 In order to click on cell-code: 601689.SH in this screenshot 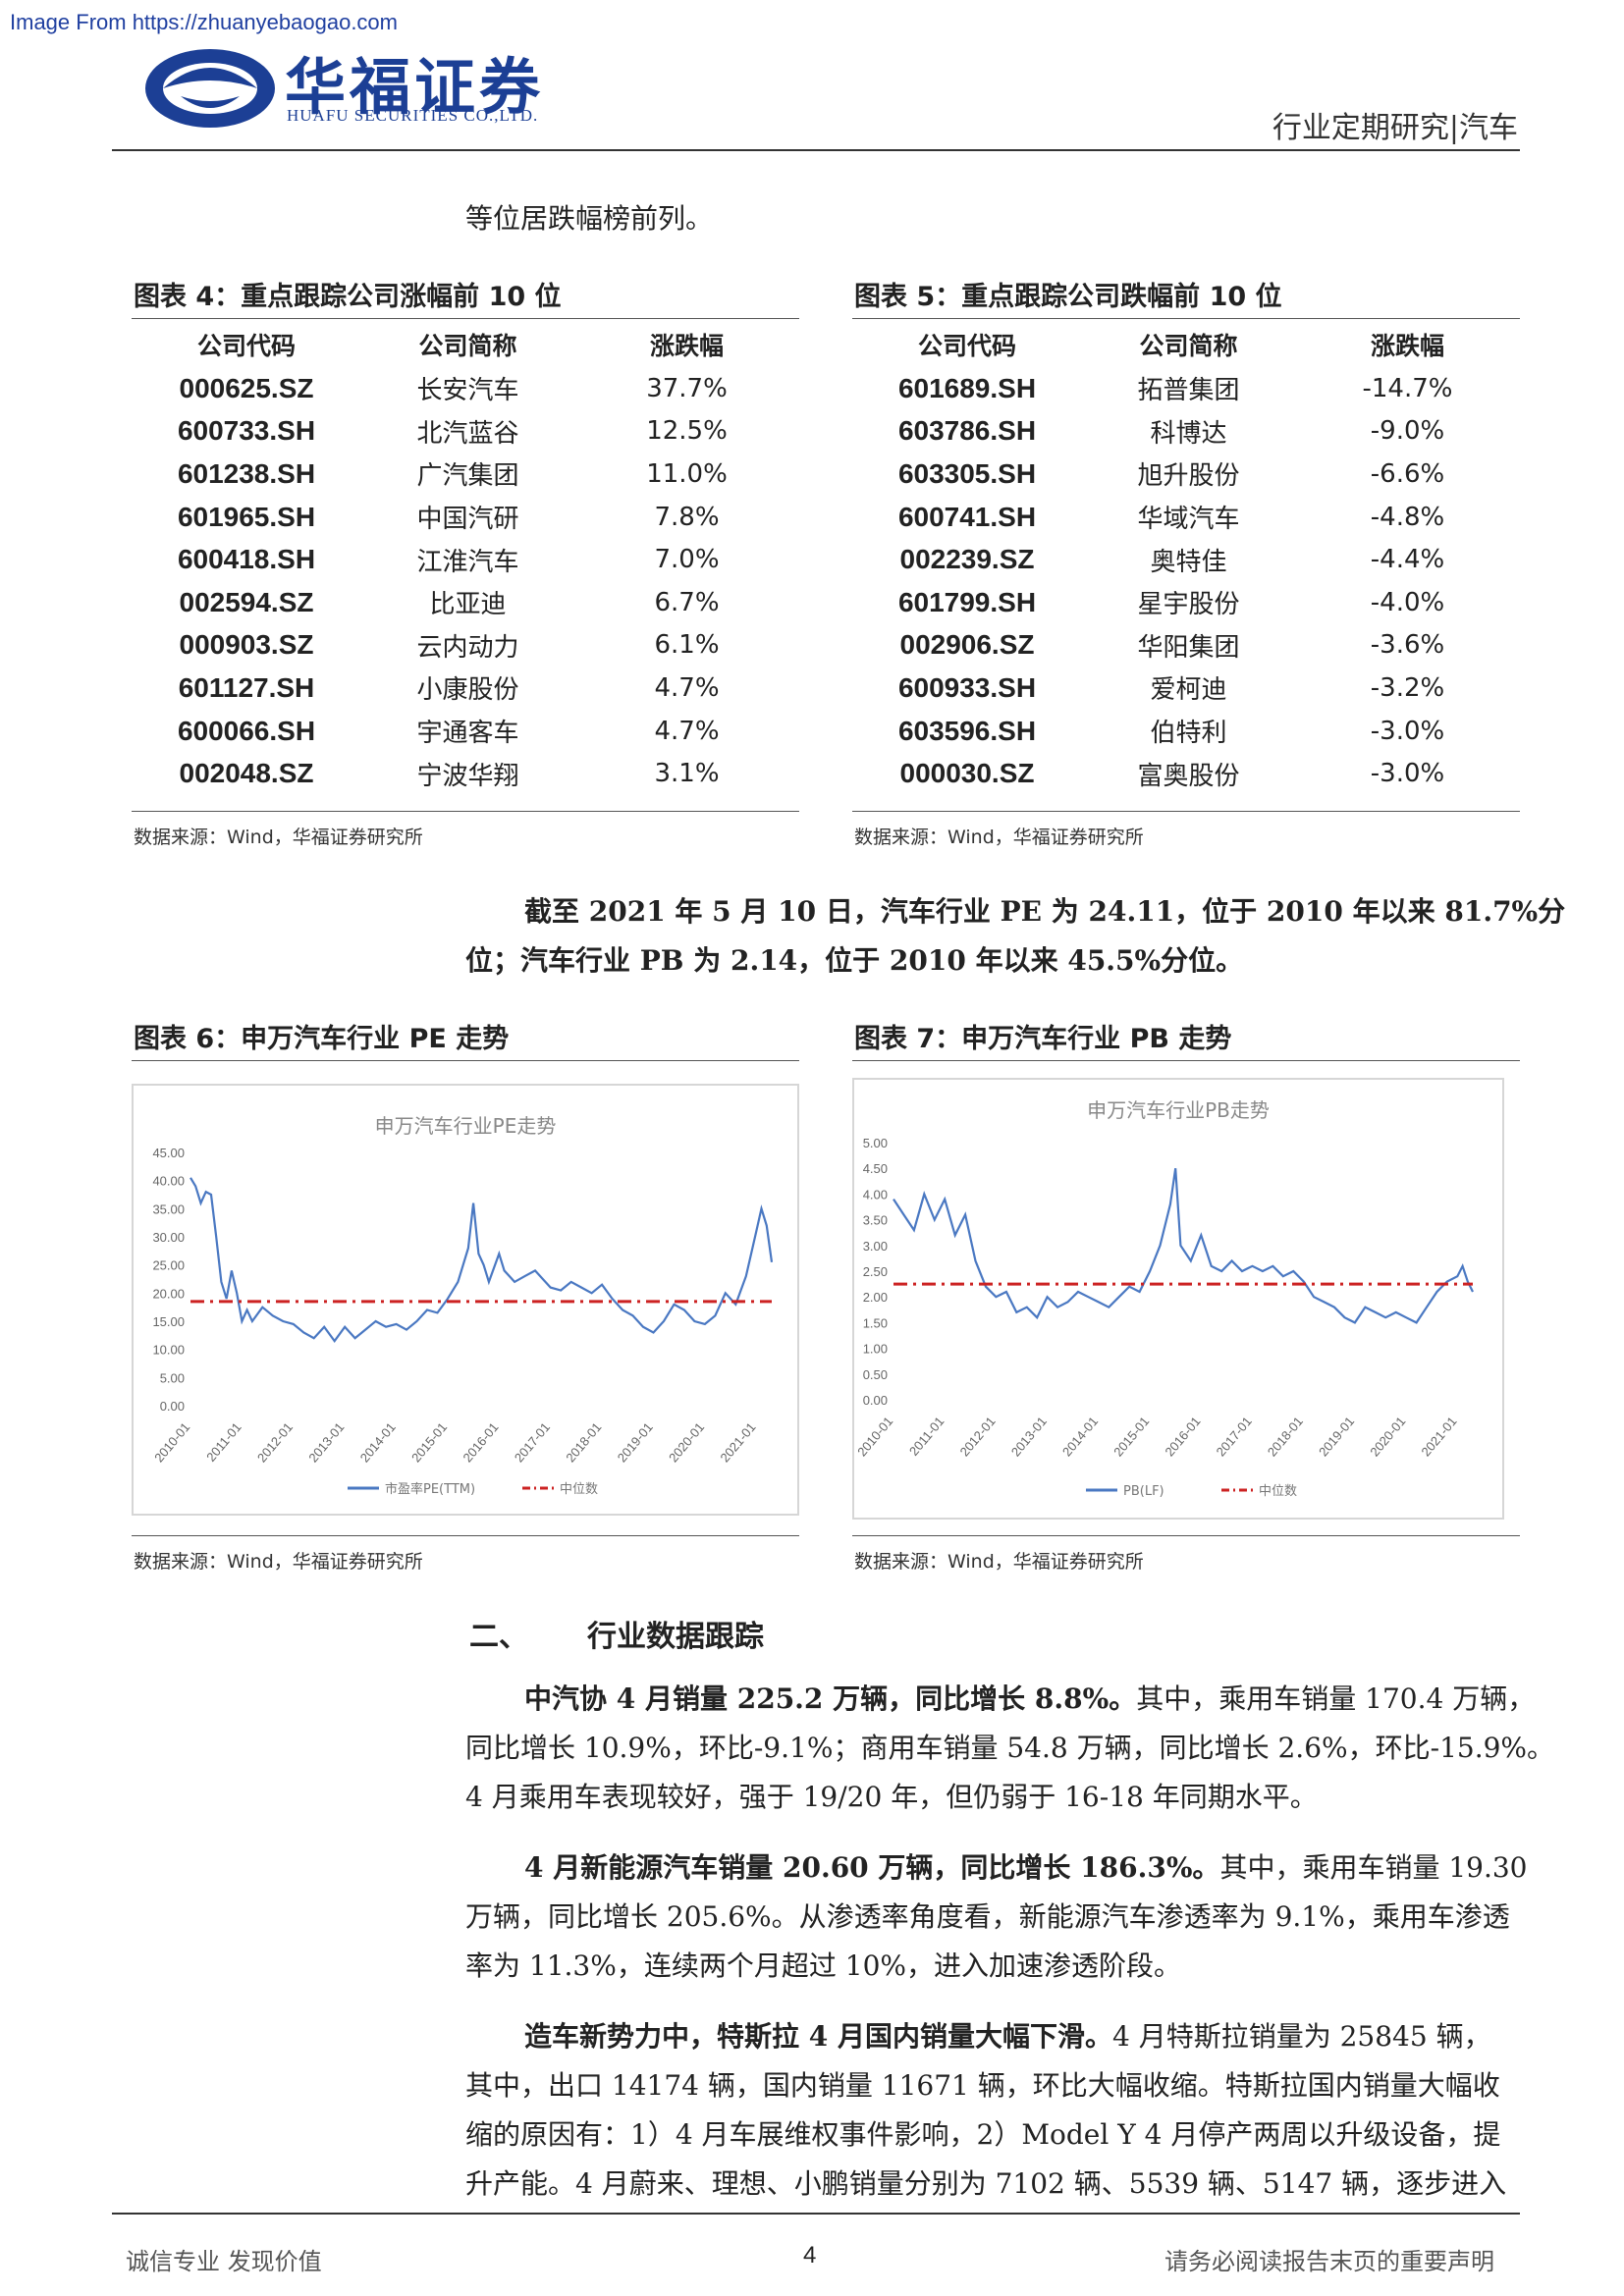, I will do `click(967, 387)`.